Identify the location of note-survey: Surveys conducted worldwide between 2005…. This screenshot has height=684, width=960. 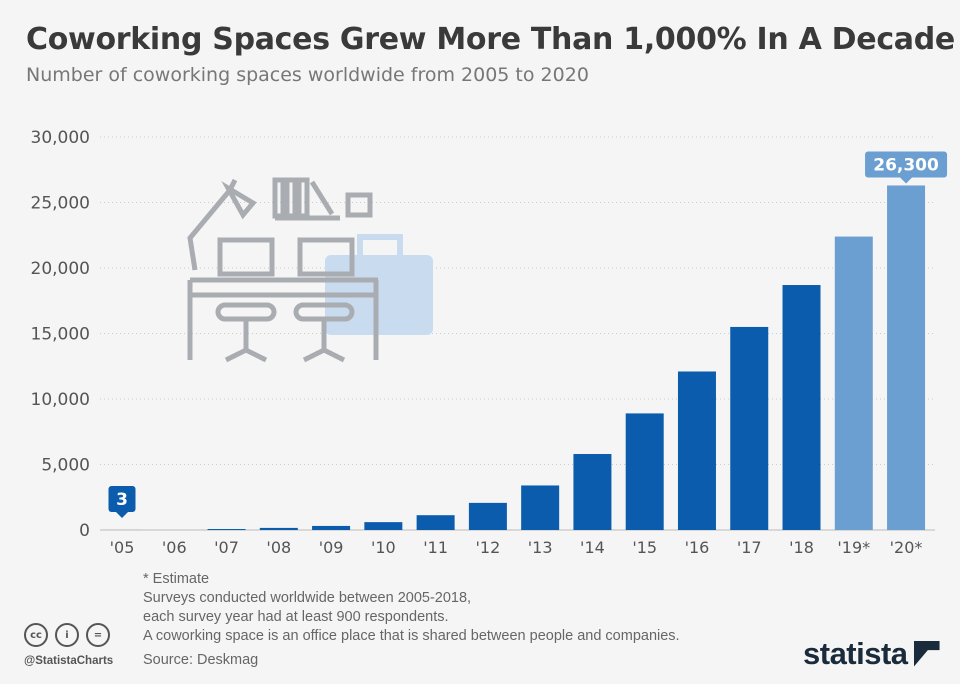
(307, 598).